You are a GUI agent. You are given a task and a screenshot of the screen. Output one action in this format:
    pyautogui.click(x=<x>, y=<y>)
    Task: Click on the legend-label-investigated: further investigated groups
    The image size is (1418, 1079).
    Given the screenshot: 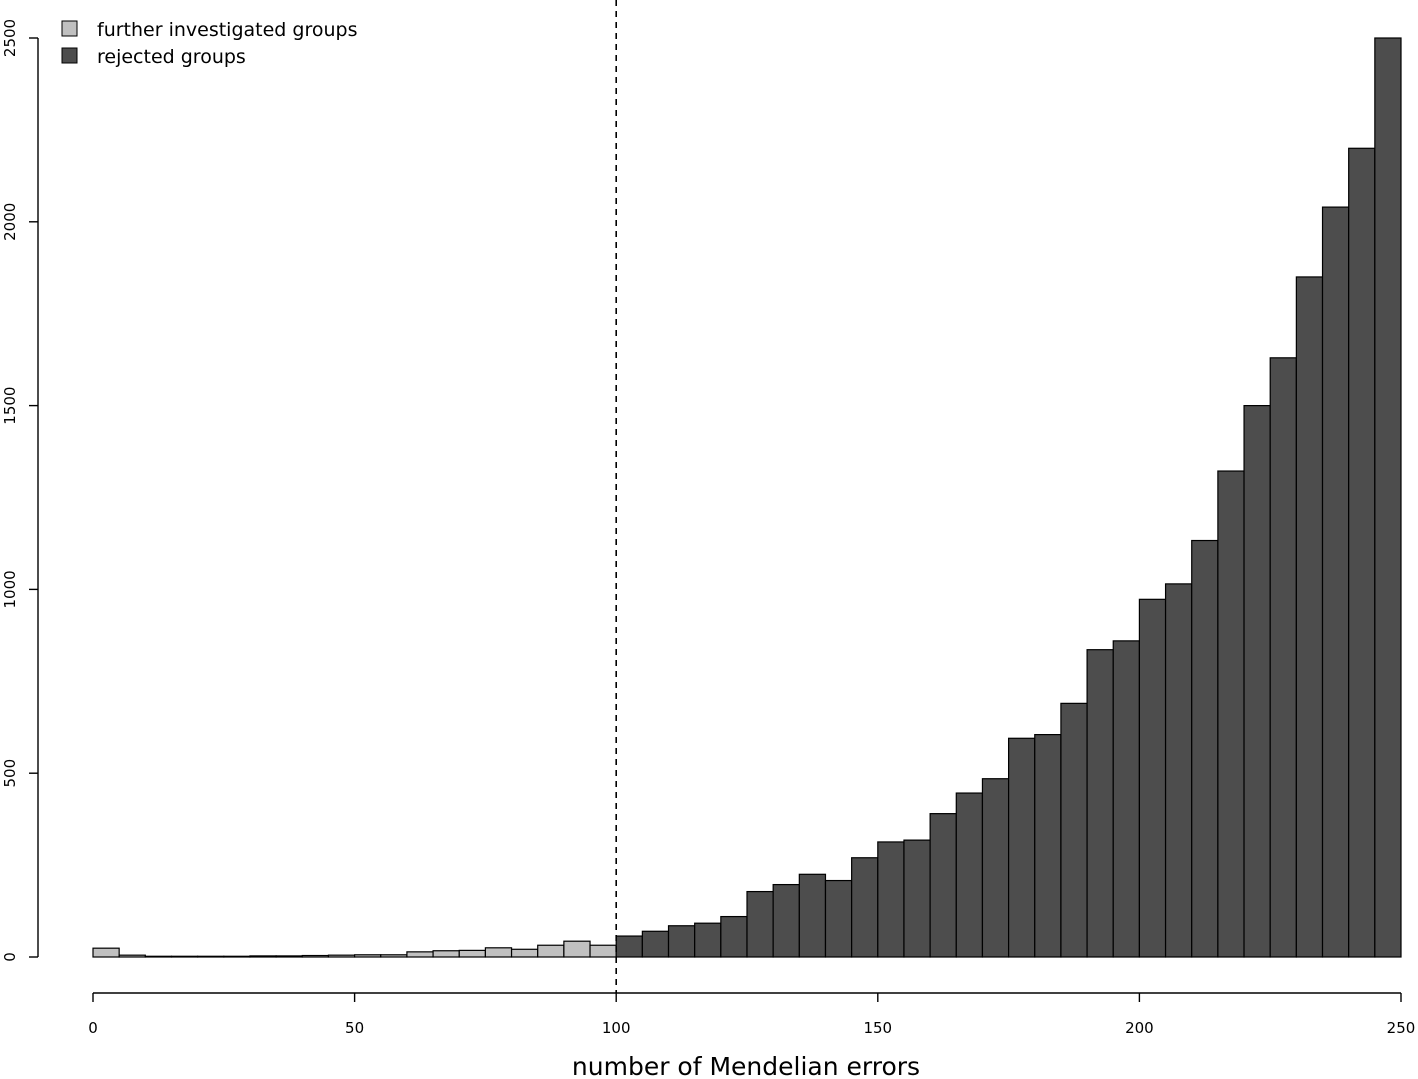 What is the action you would take?
    pyautogui.click(x=227, y=30)
    